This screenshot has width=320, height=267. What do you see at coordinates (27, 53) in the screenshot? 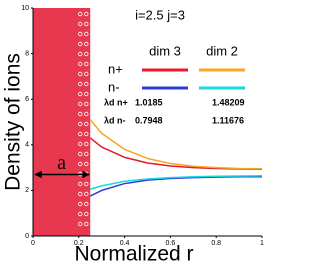
I see `y-tick-label: 8` at bounding box center [27, 53].